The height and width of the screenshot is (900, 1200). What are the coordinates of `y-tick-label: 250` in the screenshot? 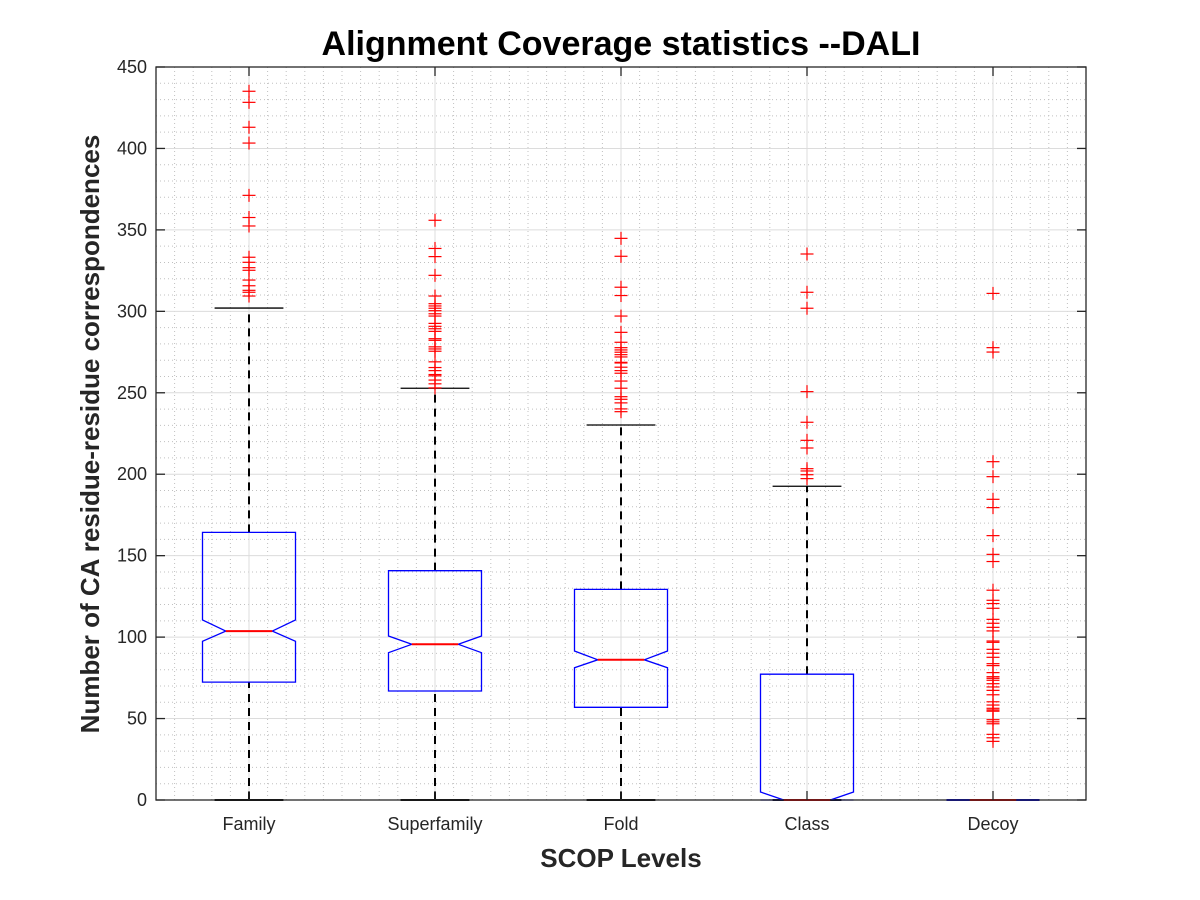 It's located at (132, 393).